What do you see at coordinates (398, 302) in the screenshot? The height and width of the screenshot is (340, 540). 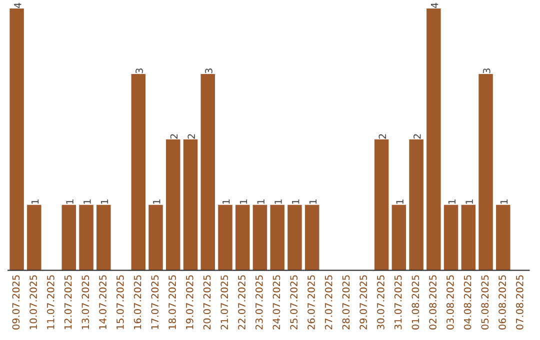 I see `x-tick-label: 31.07.2025` at bounding box center [398, 302].